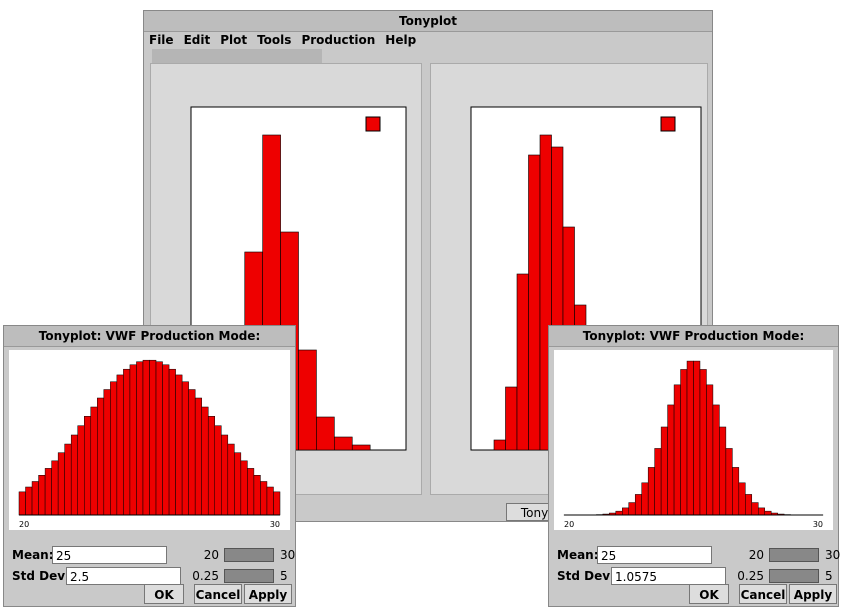 The height and width of the screenshot is (612, 841). I want to click on text-field: 1.0575, so click(668, 576).